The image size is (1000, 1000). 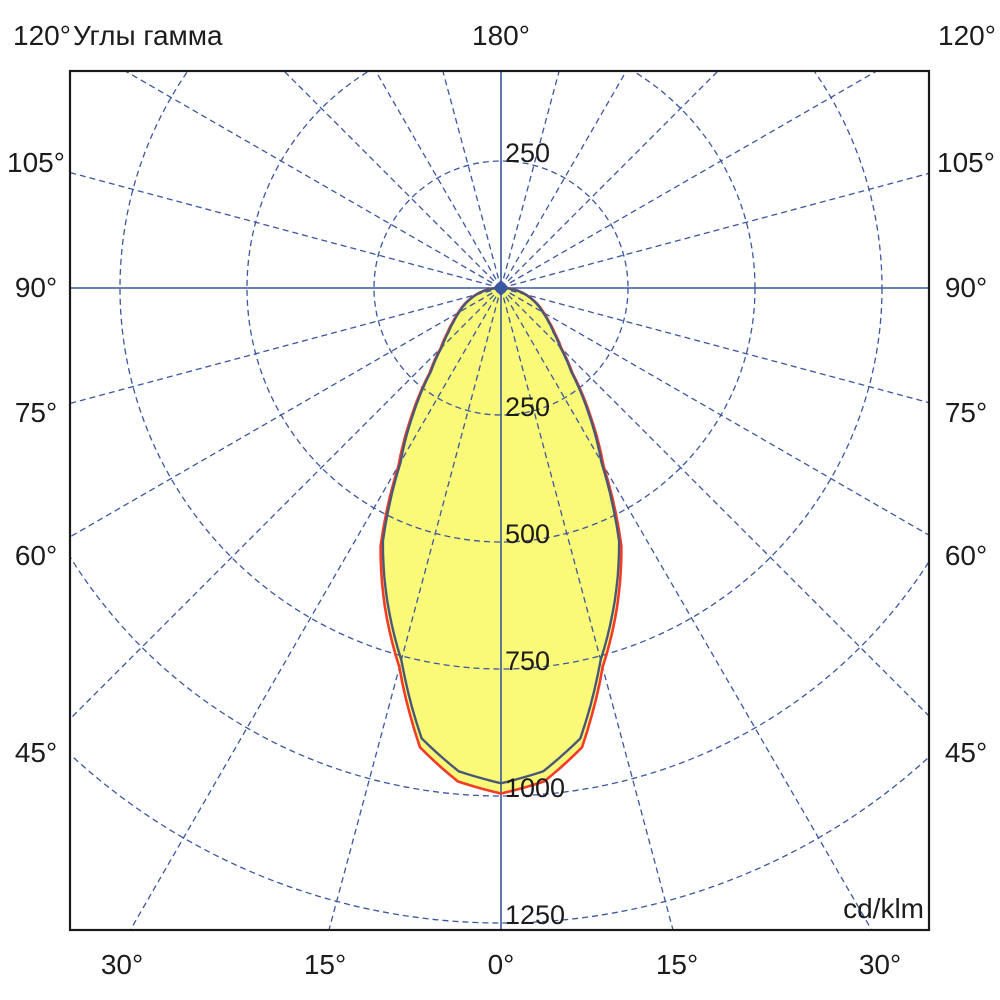 I want to click on corner-label-top-right: 120°, so click(x=967, y=35).